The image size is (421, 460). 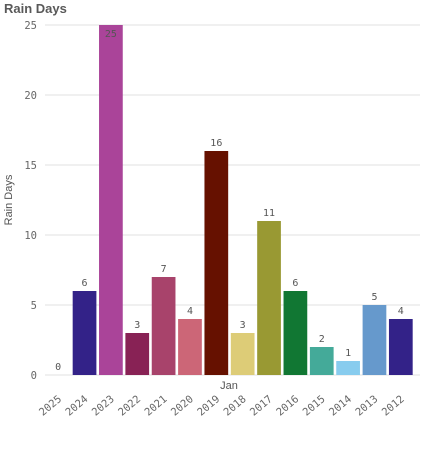 I want to click on x-tick-label: 2024, so click(x=76, y=405).